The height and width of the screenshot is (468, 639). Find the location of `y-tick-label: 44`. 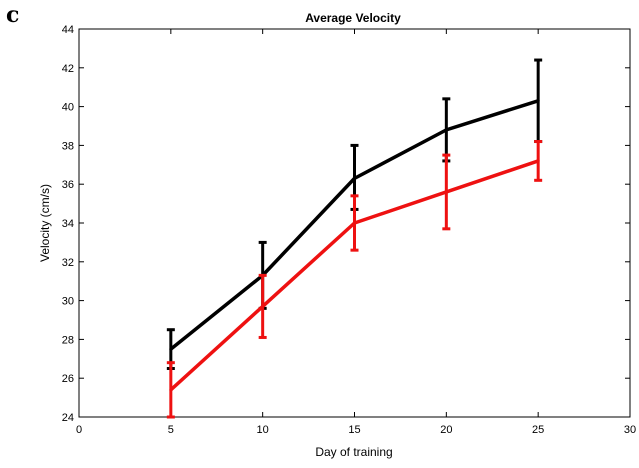

y-tick-label: 44 is located at coordinates (68, 30).